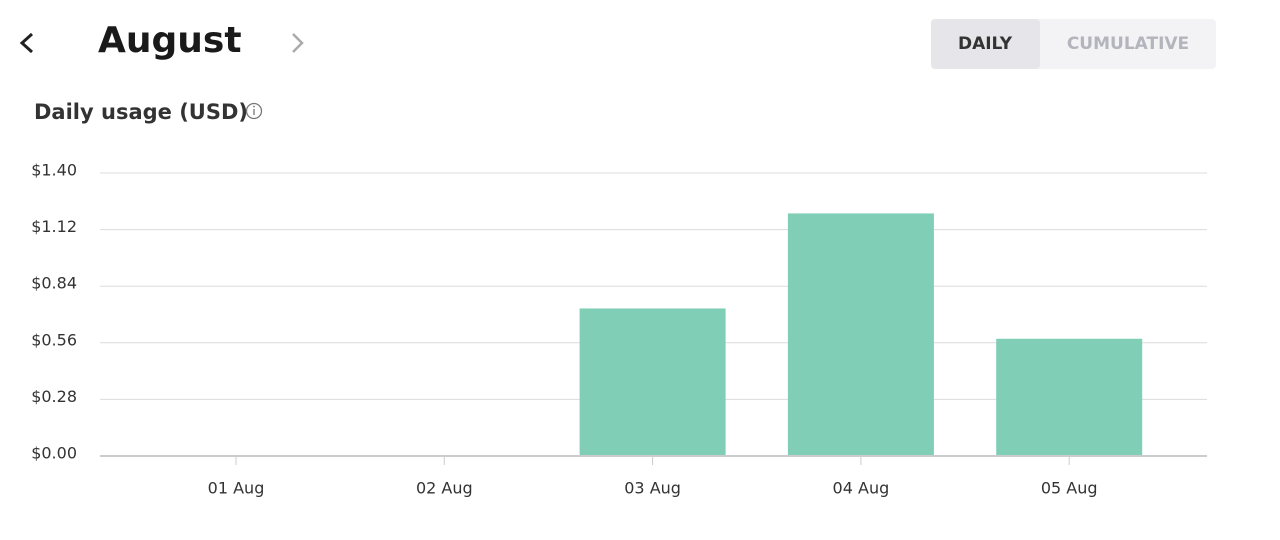 This screenshot has width=1280, height=540. I want to click on cumulative-button: CUMULATIVE, so click(1128, 44).